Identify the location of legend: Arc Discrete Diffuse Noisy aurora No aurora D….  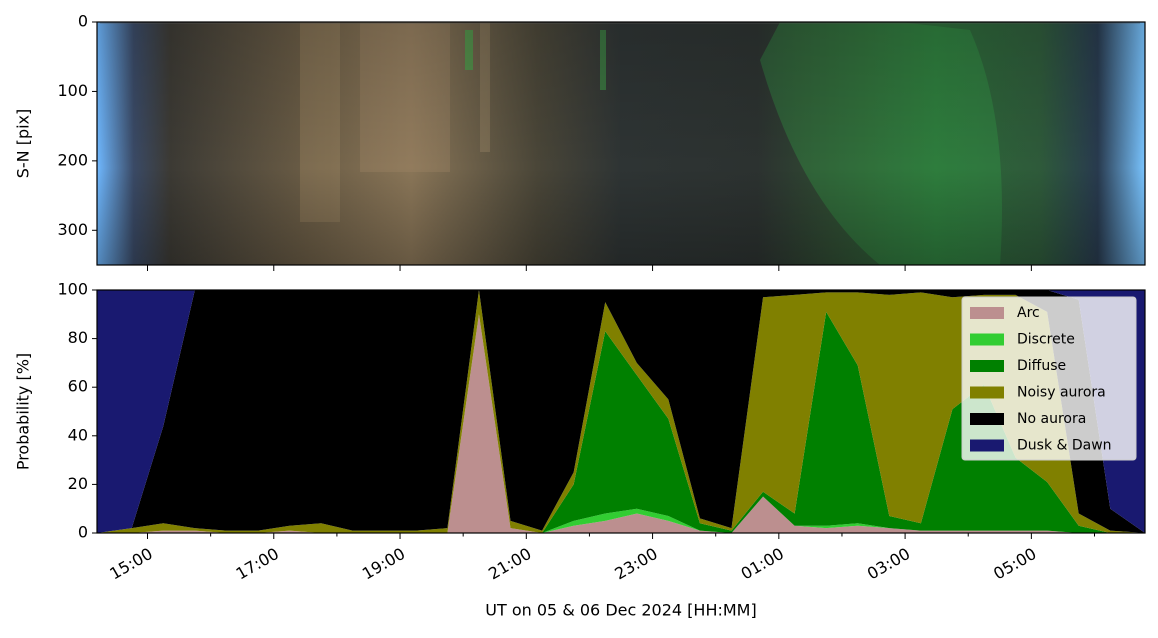
(1049, 378).